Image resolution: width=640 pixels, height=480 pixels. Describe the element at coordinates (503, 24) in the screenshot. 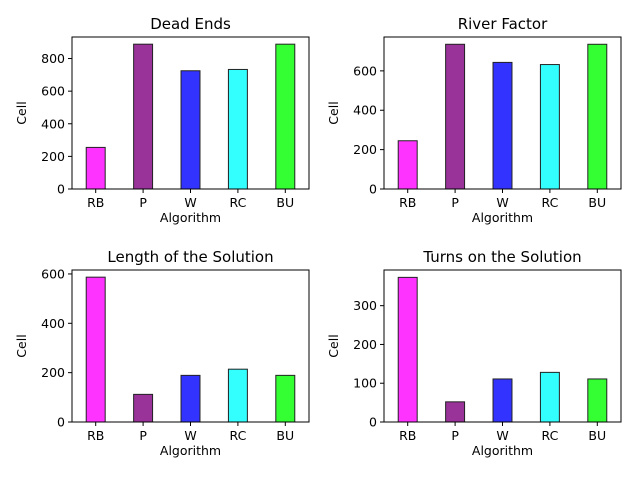

I see `subplot-title: River Factor` at that location.